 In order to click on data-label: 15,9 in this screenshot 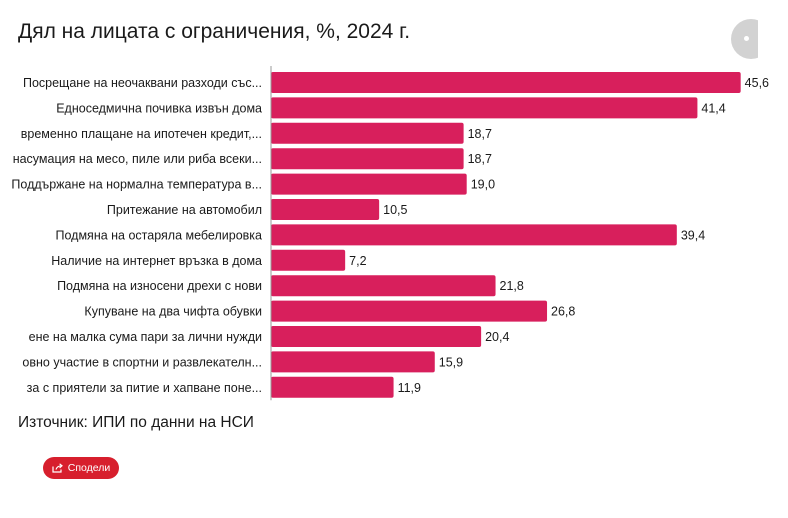, I will do `click(451, 362)`.